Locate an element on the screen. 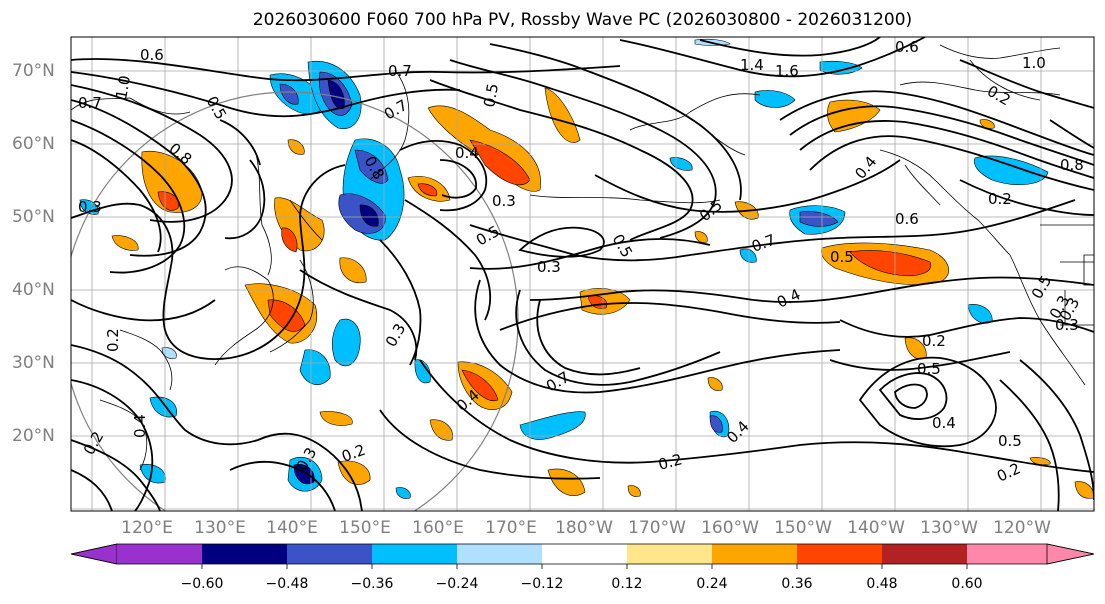  lon-label: 160°E is located at coordinates (438, 528).